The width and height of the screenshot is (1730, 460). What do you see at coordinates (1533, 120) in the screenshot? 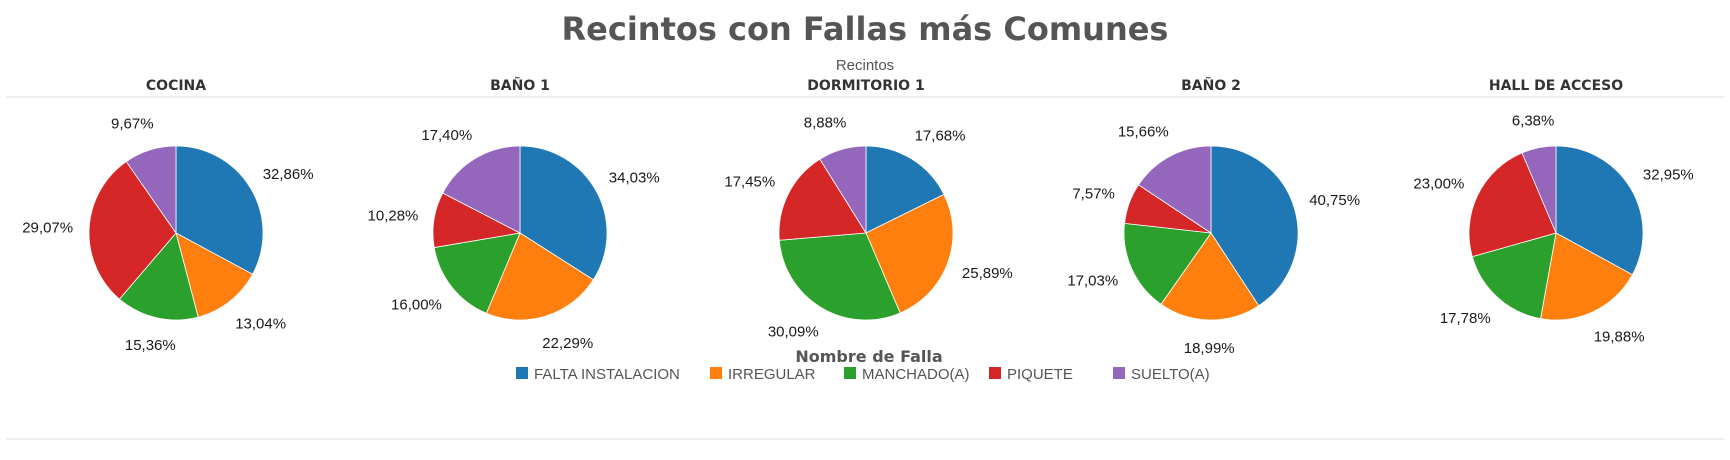
I see `slice-label-hall-de-acceso-suelto-a: 6,38%` at bounding box center [1533, 120].